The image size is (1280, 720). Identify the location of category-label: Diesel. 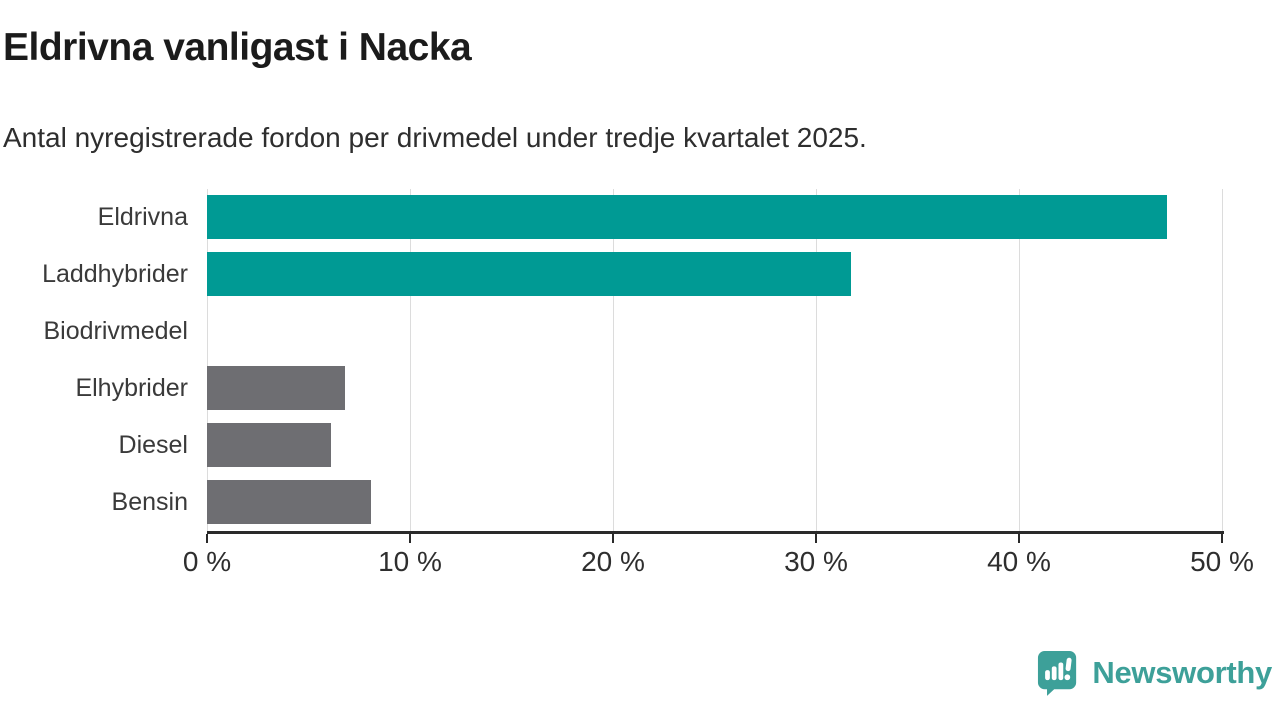
(153, 445).